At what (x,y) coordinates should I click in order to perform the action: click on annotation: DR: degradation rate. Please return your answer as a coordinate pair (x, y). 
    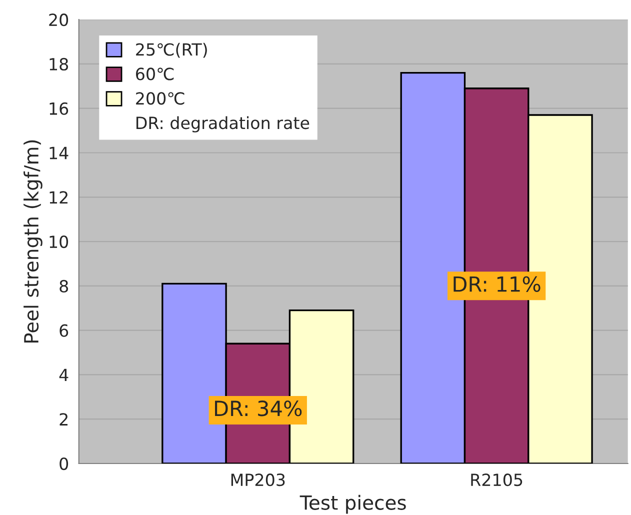
    Looking at the image, I should click on (223, 124).